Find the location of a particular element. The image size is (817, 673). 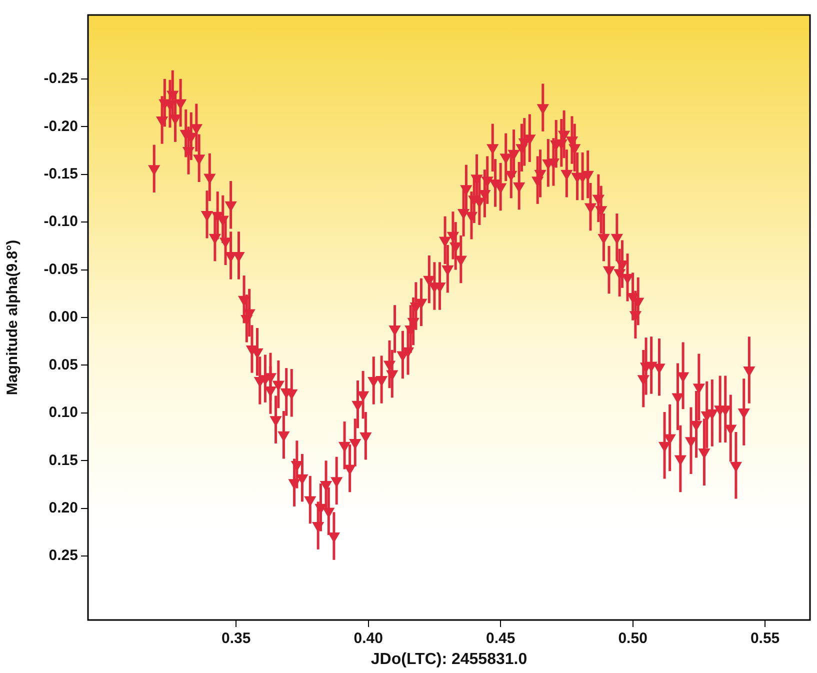

y-tick-label: 0.25 is located at coordinates (63, 555).